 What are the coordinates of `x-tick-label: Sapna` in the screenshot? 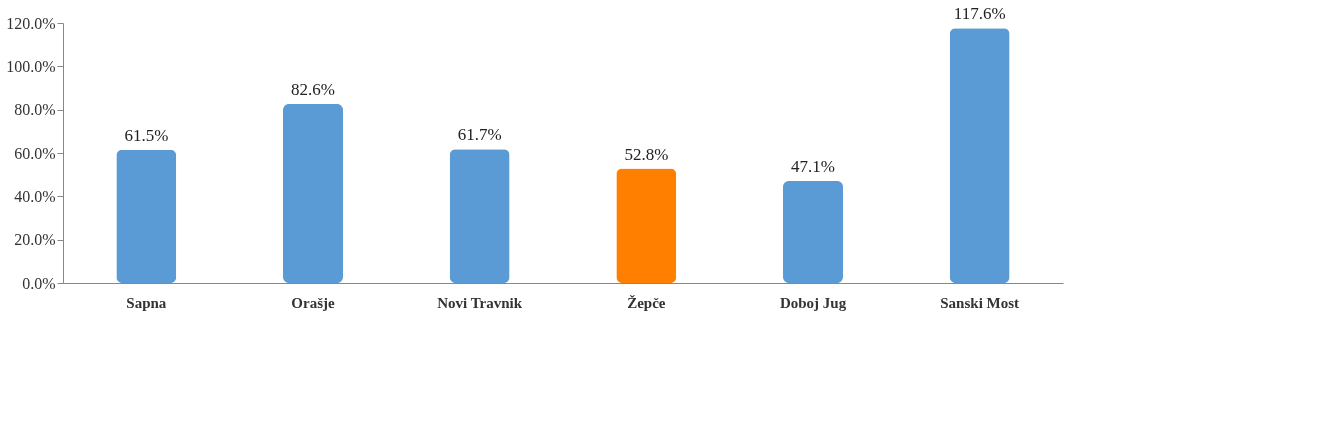 It's located at (146, 302).